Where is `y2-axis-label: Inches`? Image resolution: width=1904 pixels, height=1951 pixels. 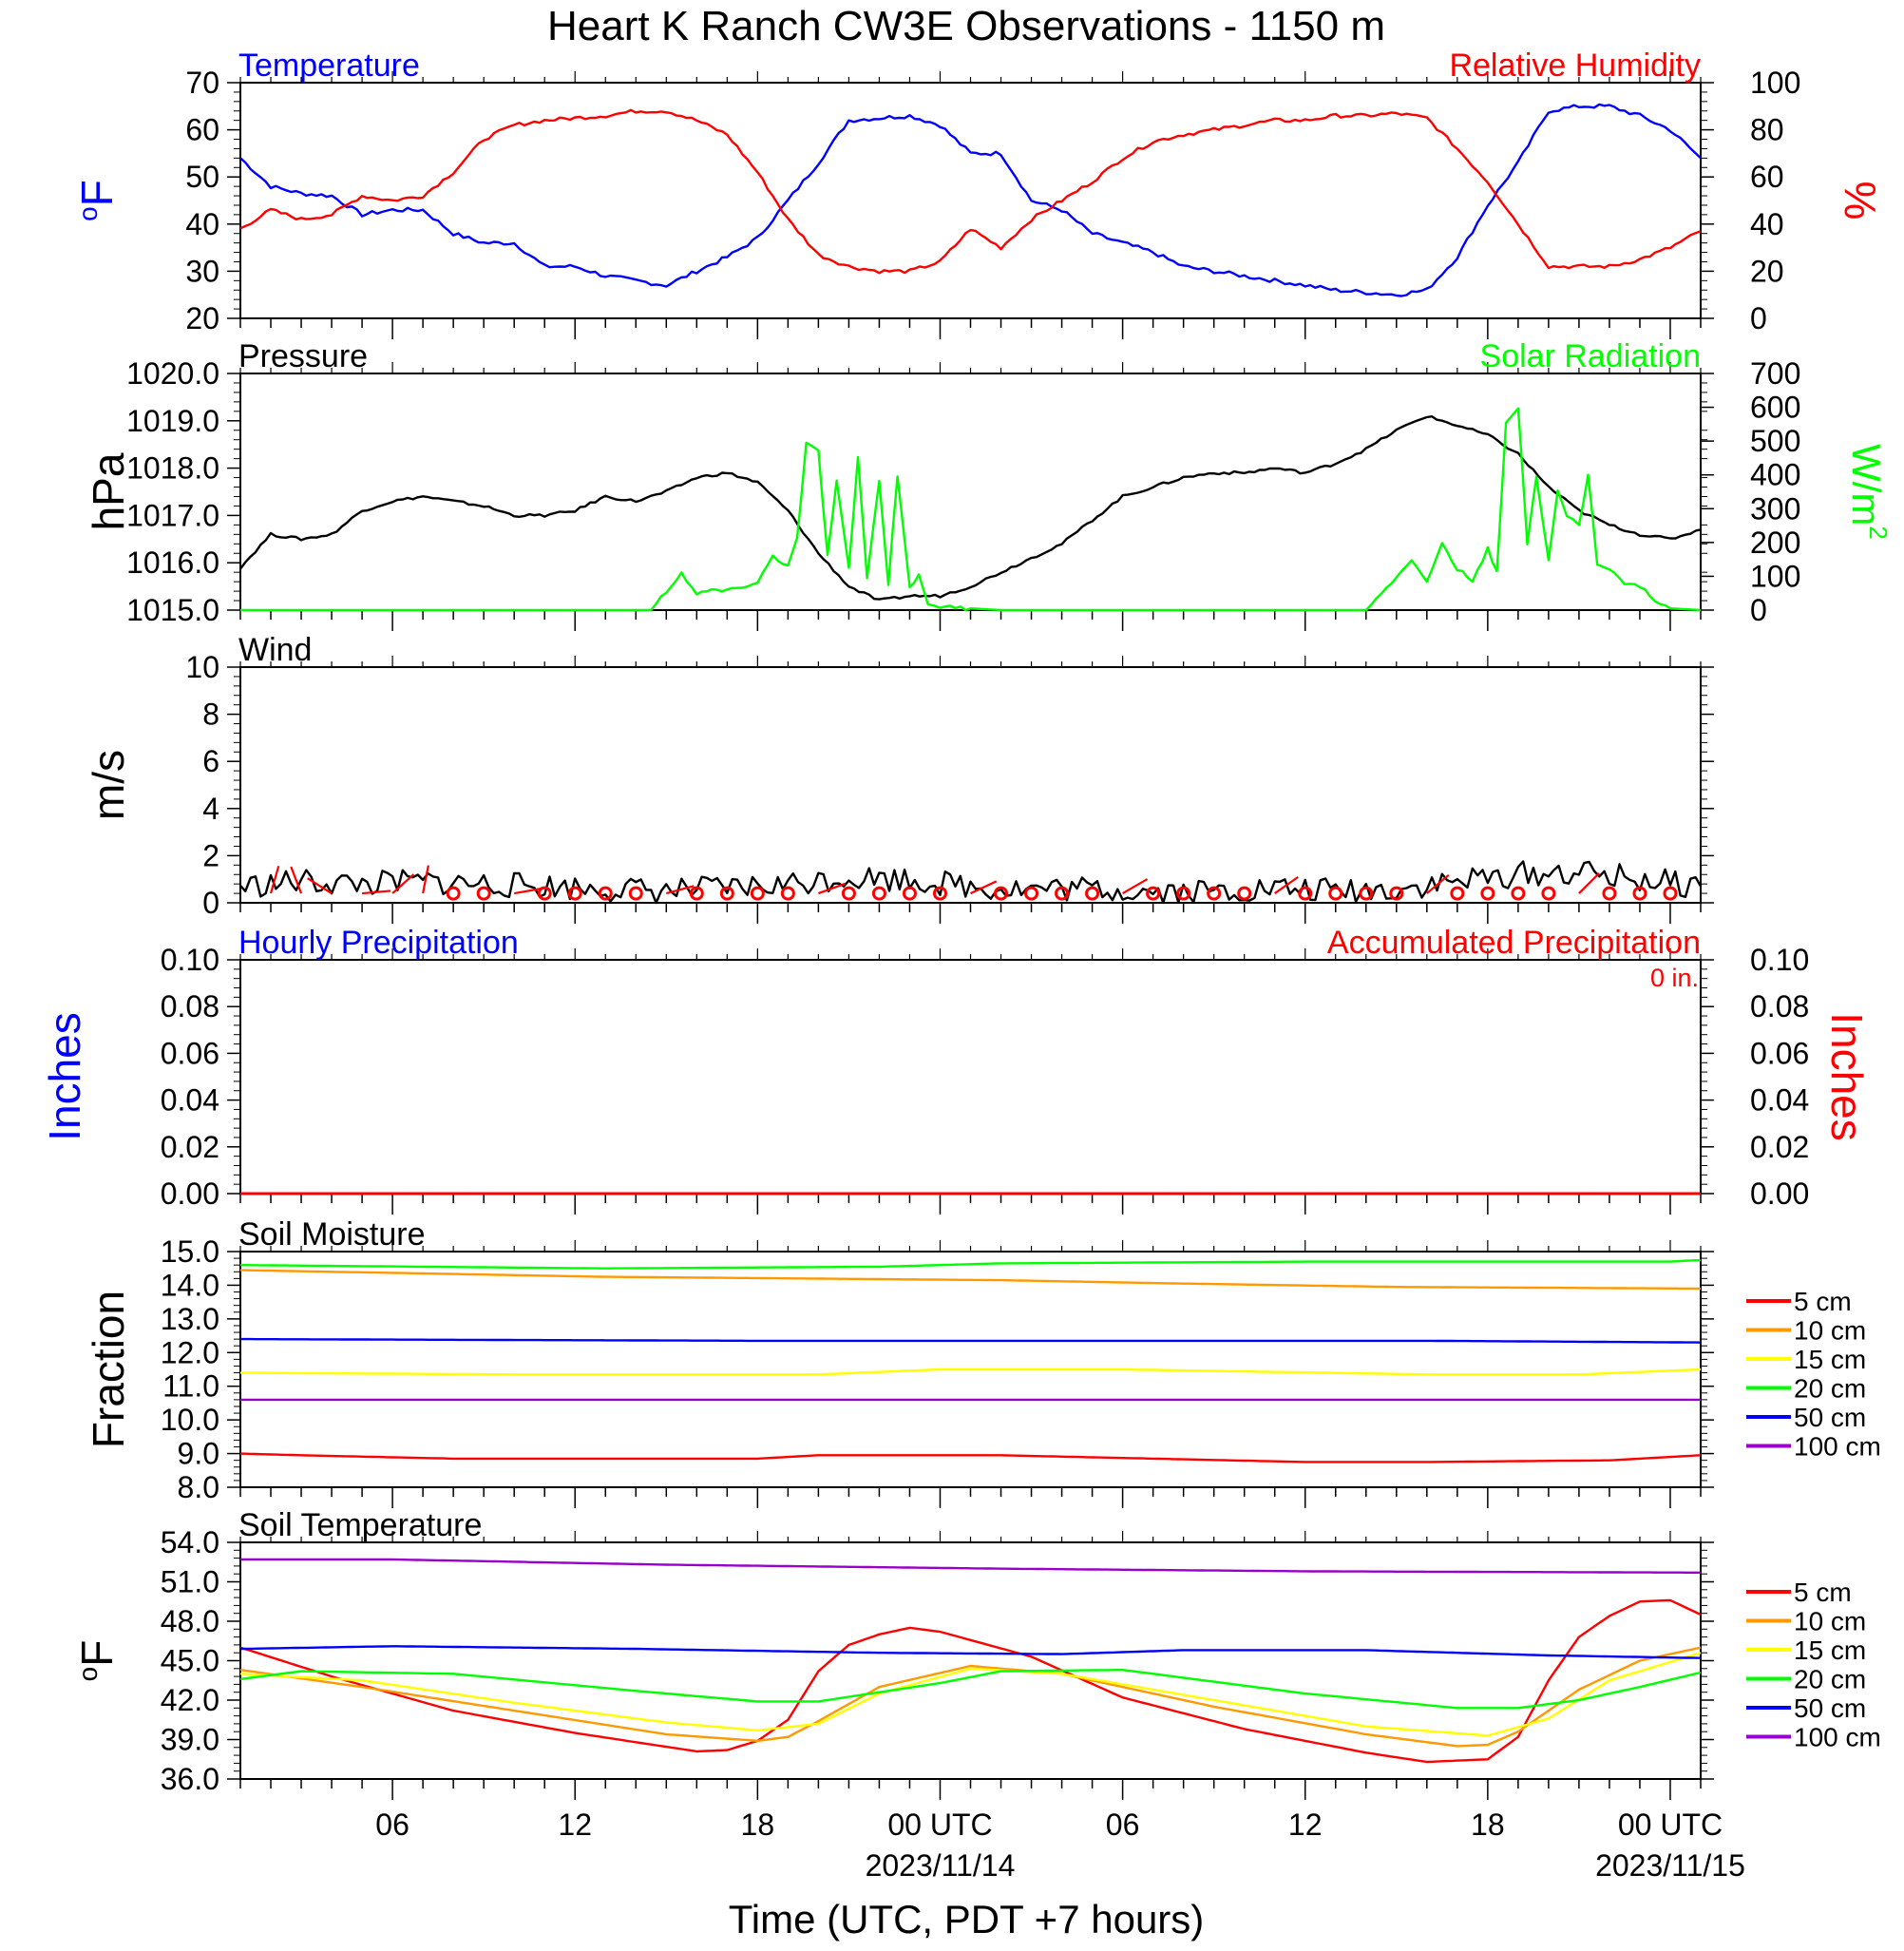 y2-axis-label: Inches is located at coordinates (1847, 1077).